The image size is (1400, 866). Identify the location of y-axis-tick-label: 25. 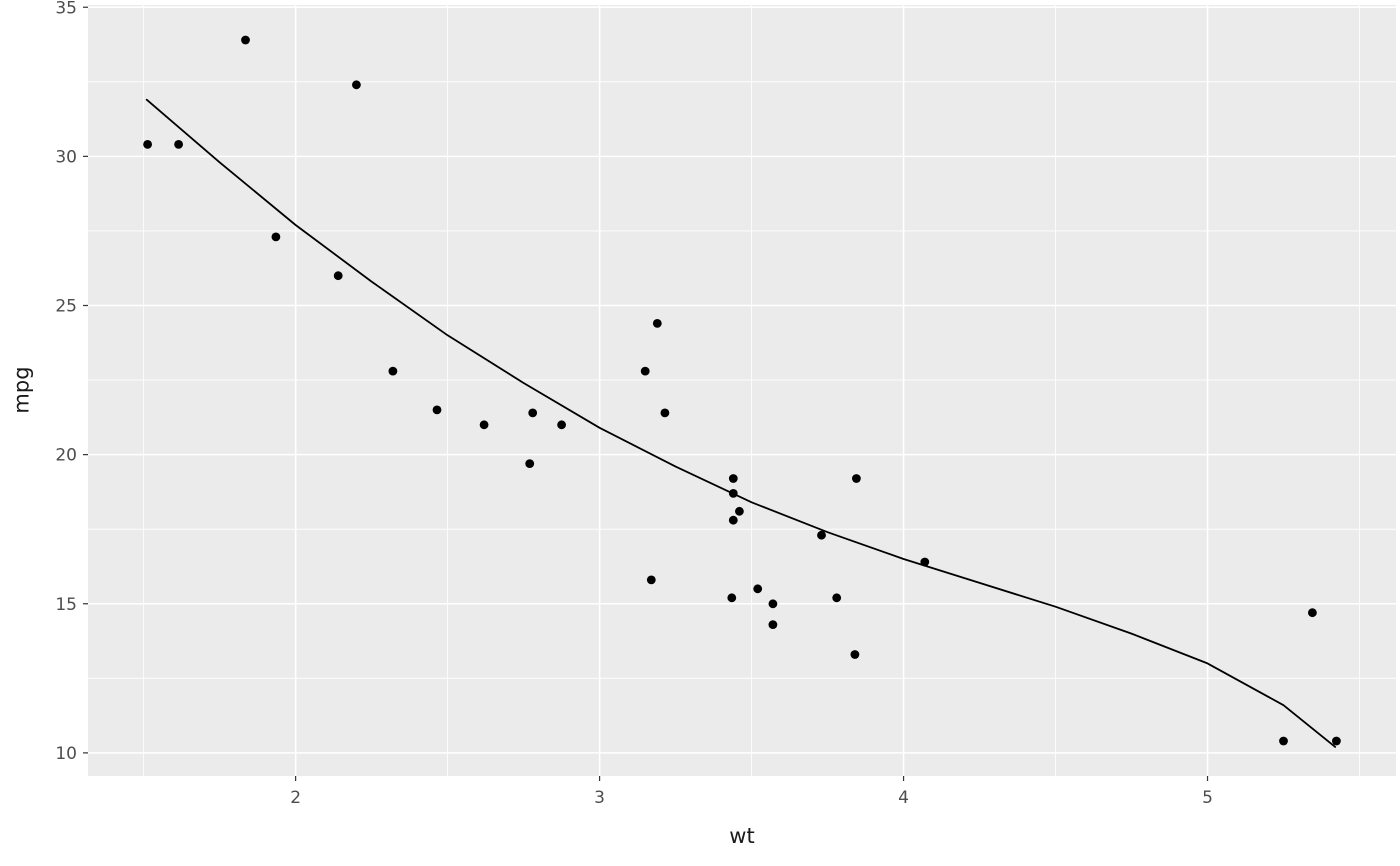
(66, 306).